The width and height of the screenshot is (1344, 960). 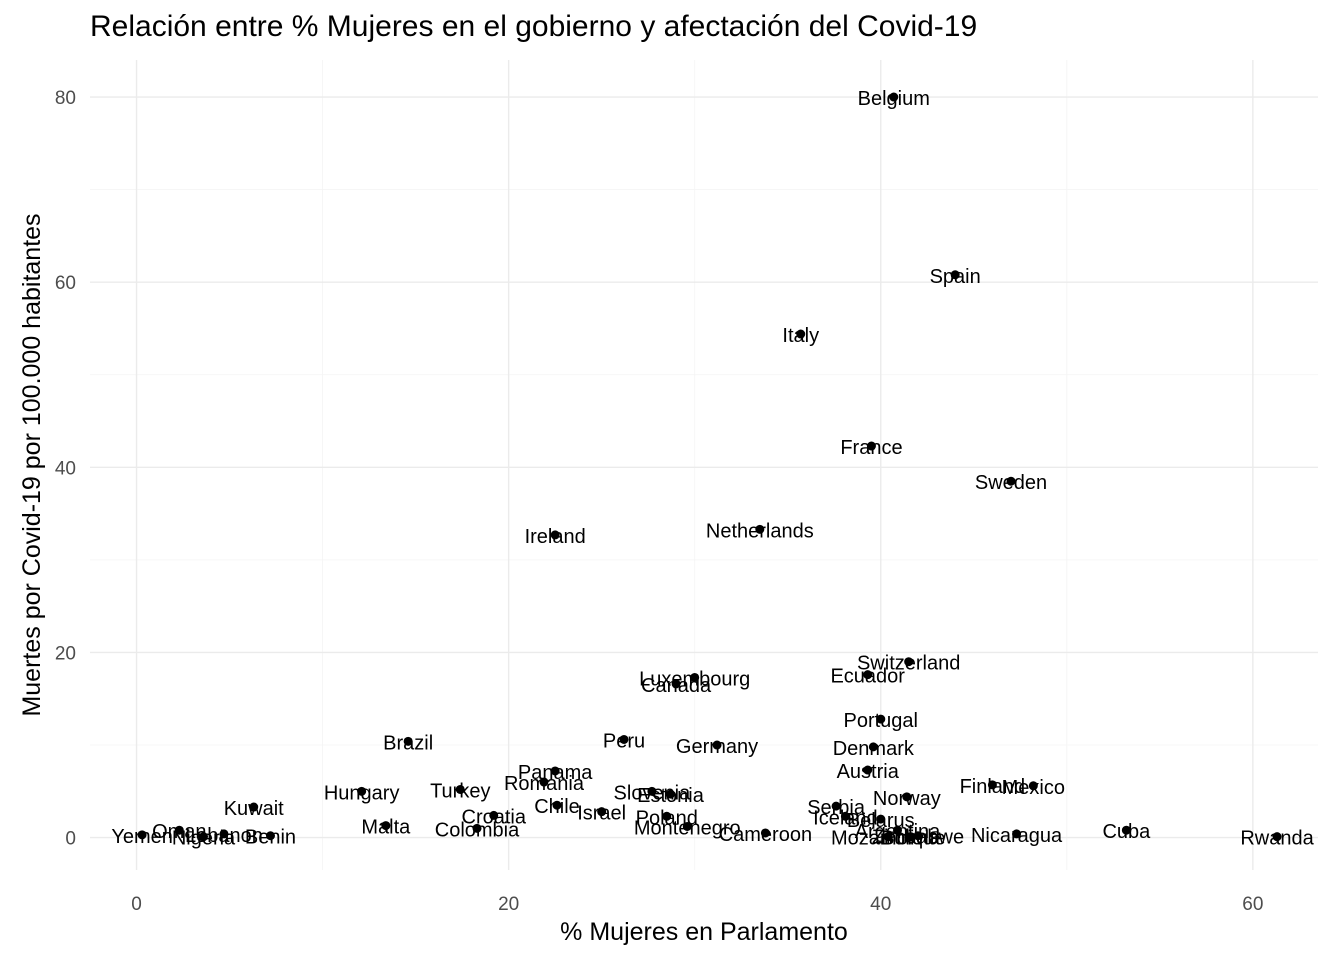 I want to click on point-label: Israel, so click(x=601, y=814).